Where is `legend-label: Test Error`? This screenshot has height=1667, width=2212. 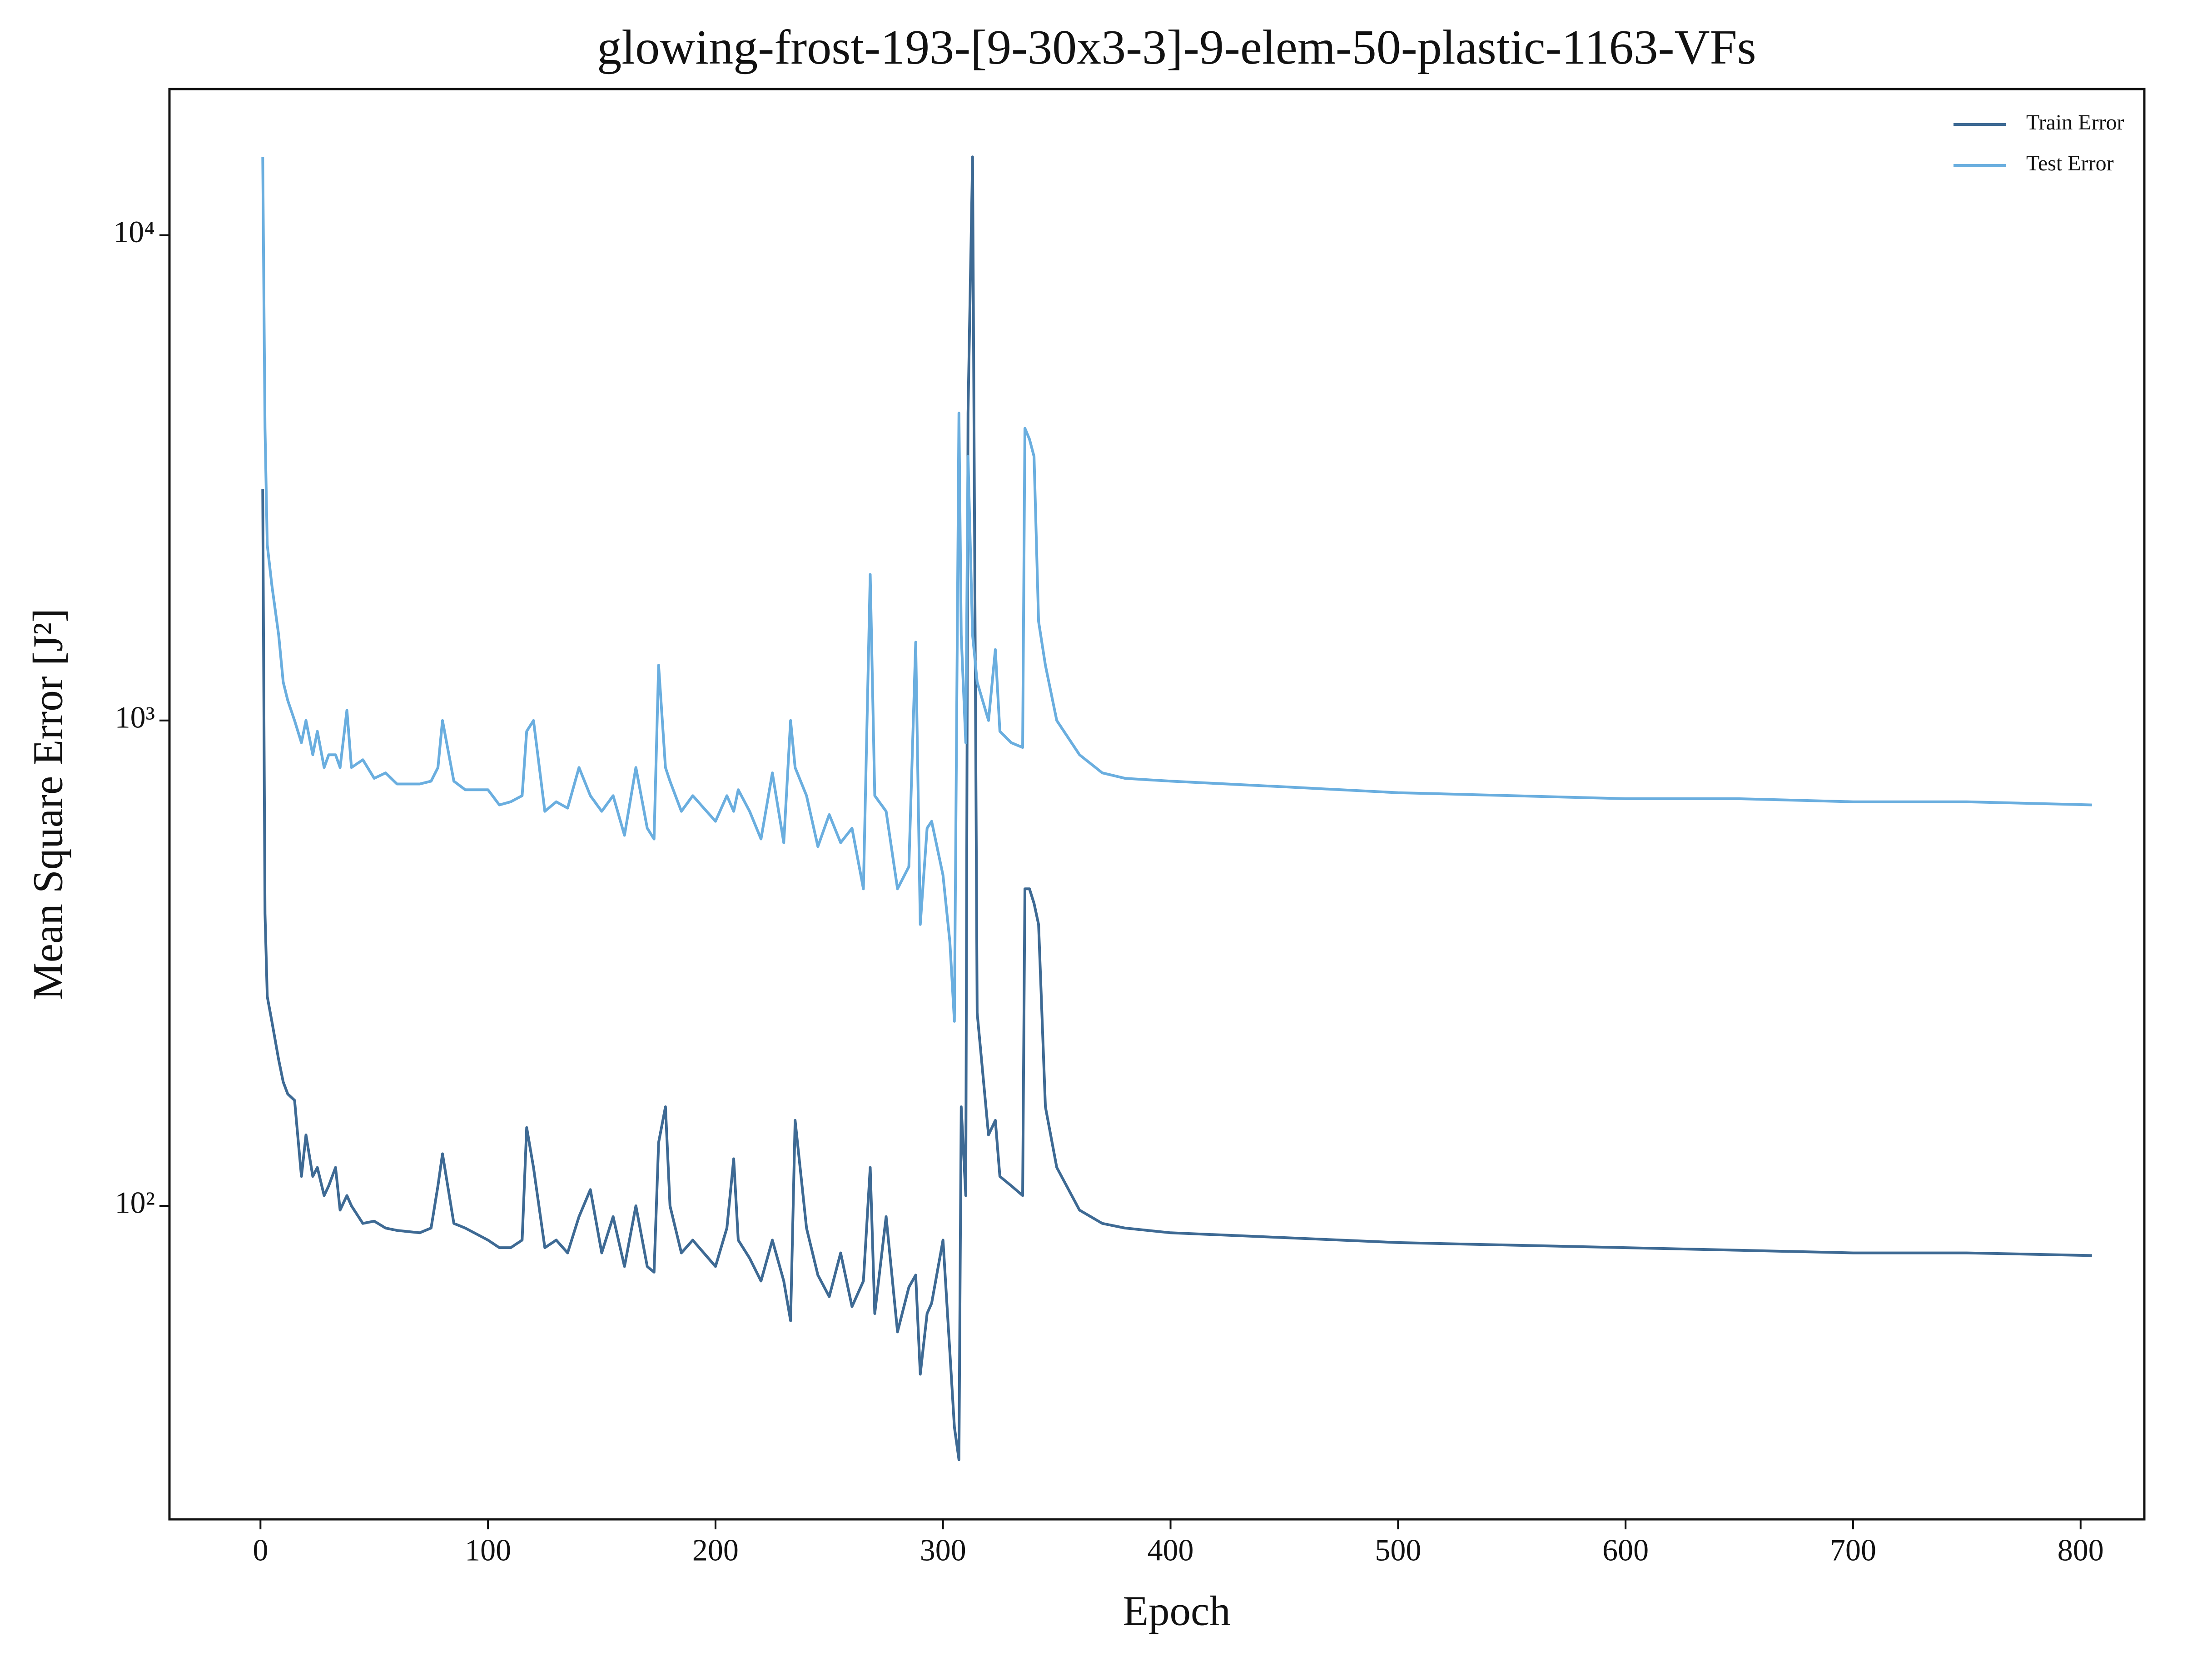 legend-label: Test Error is located at coordinates (2070, 163).